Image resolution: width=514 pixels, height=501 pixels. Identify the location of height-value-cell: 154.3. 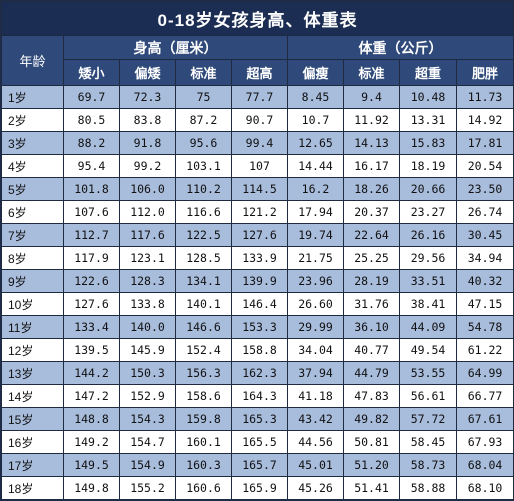
(147, 419).